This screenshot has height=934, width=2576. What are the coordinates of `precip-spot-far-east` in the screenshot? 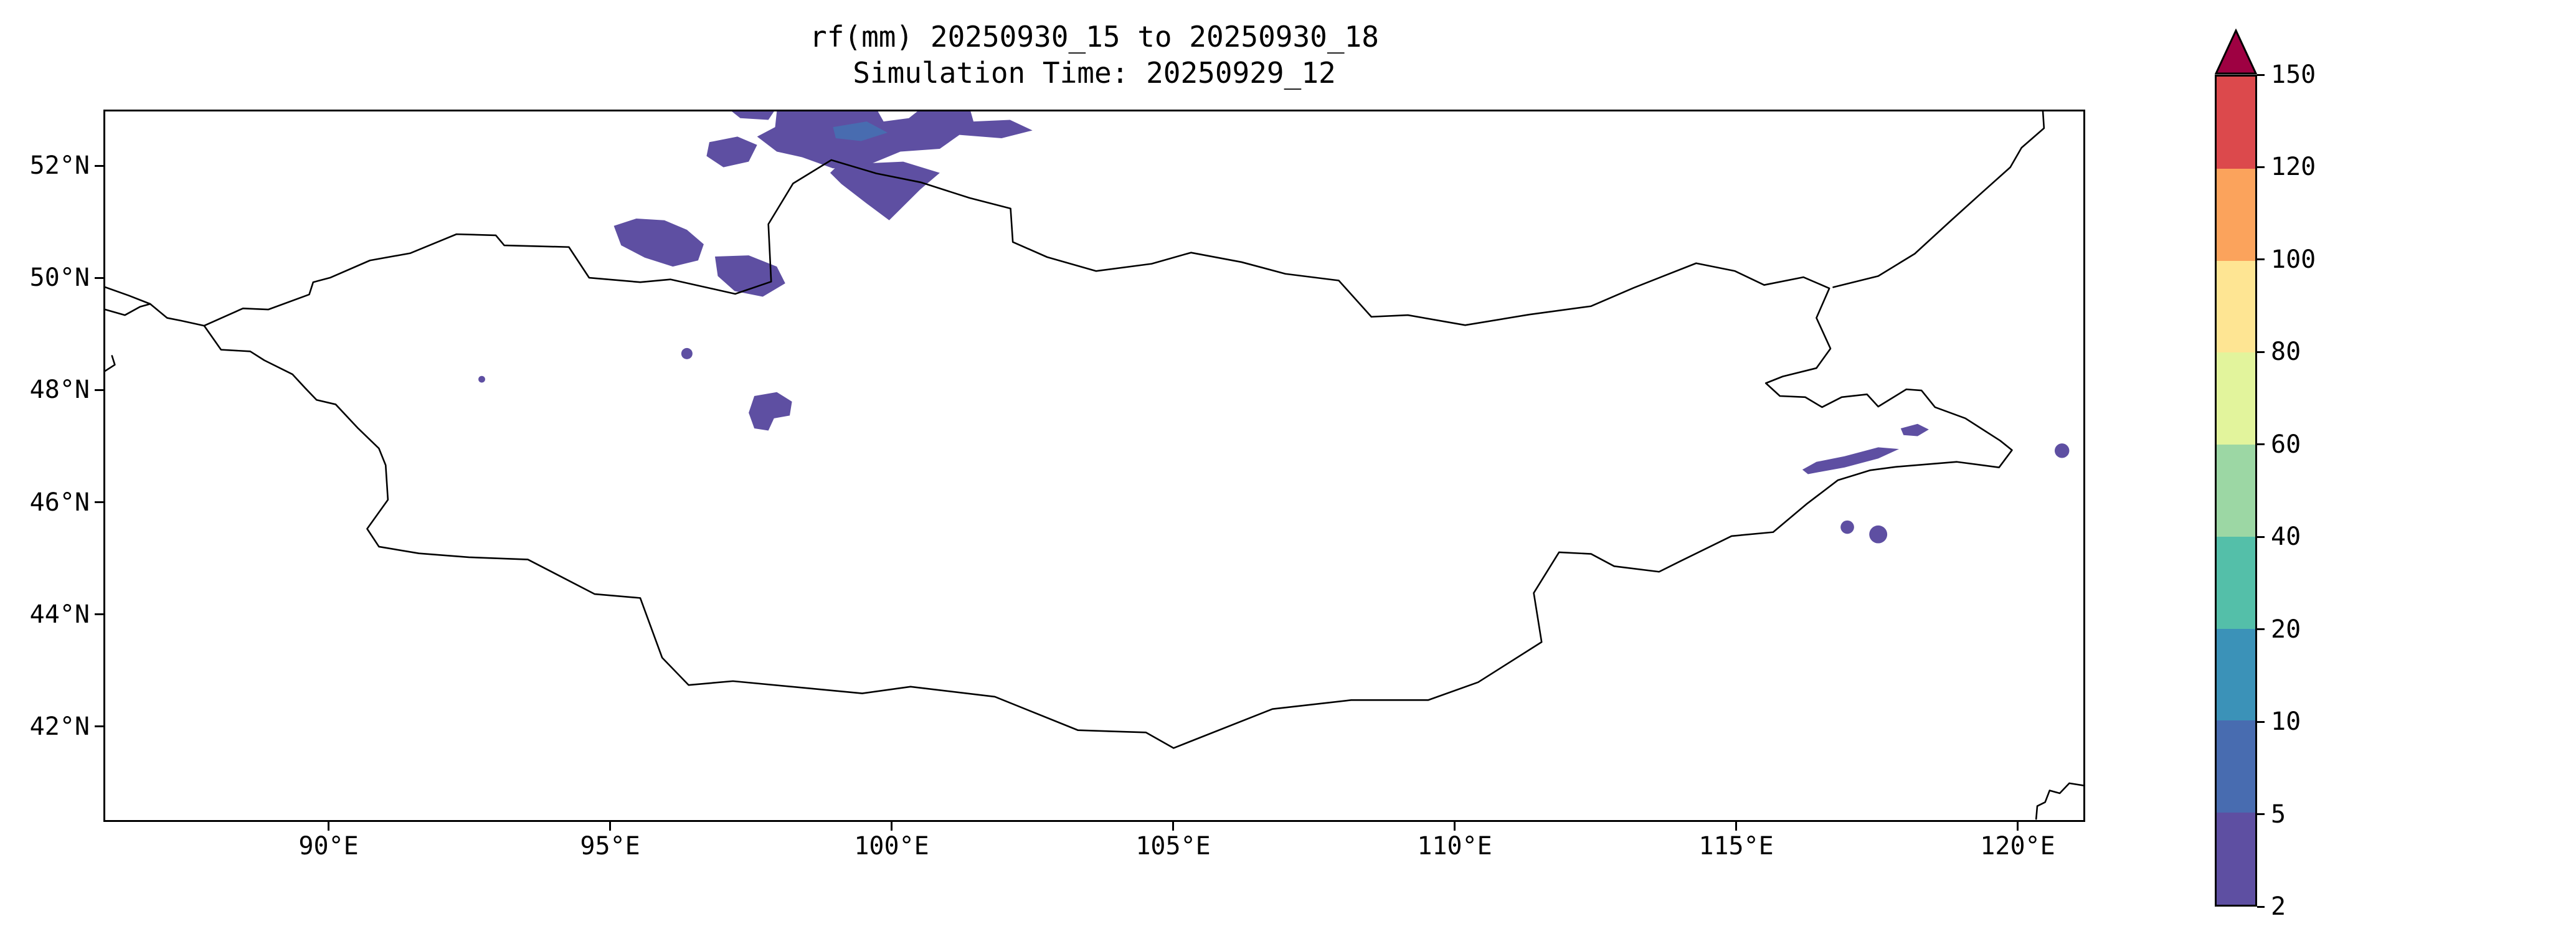 It's located at (2062, 450).